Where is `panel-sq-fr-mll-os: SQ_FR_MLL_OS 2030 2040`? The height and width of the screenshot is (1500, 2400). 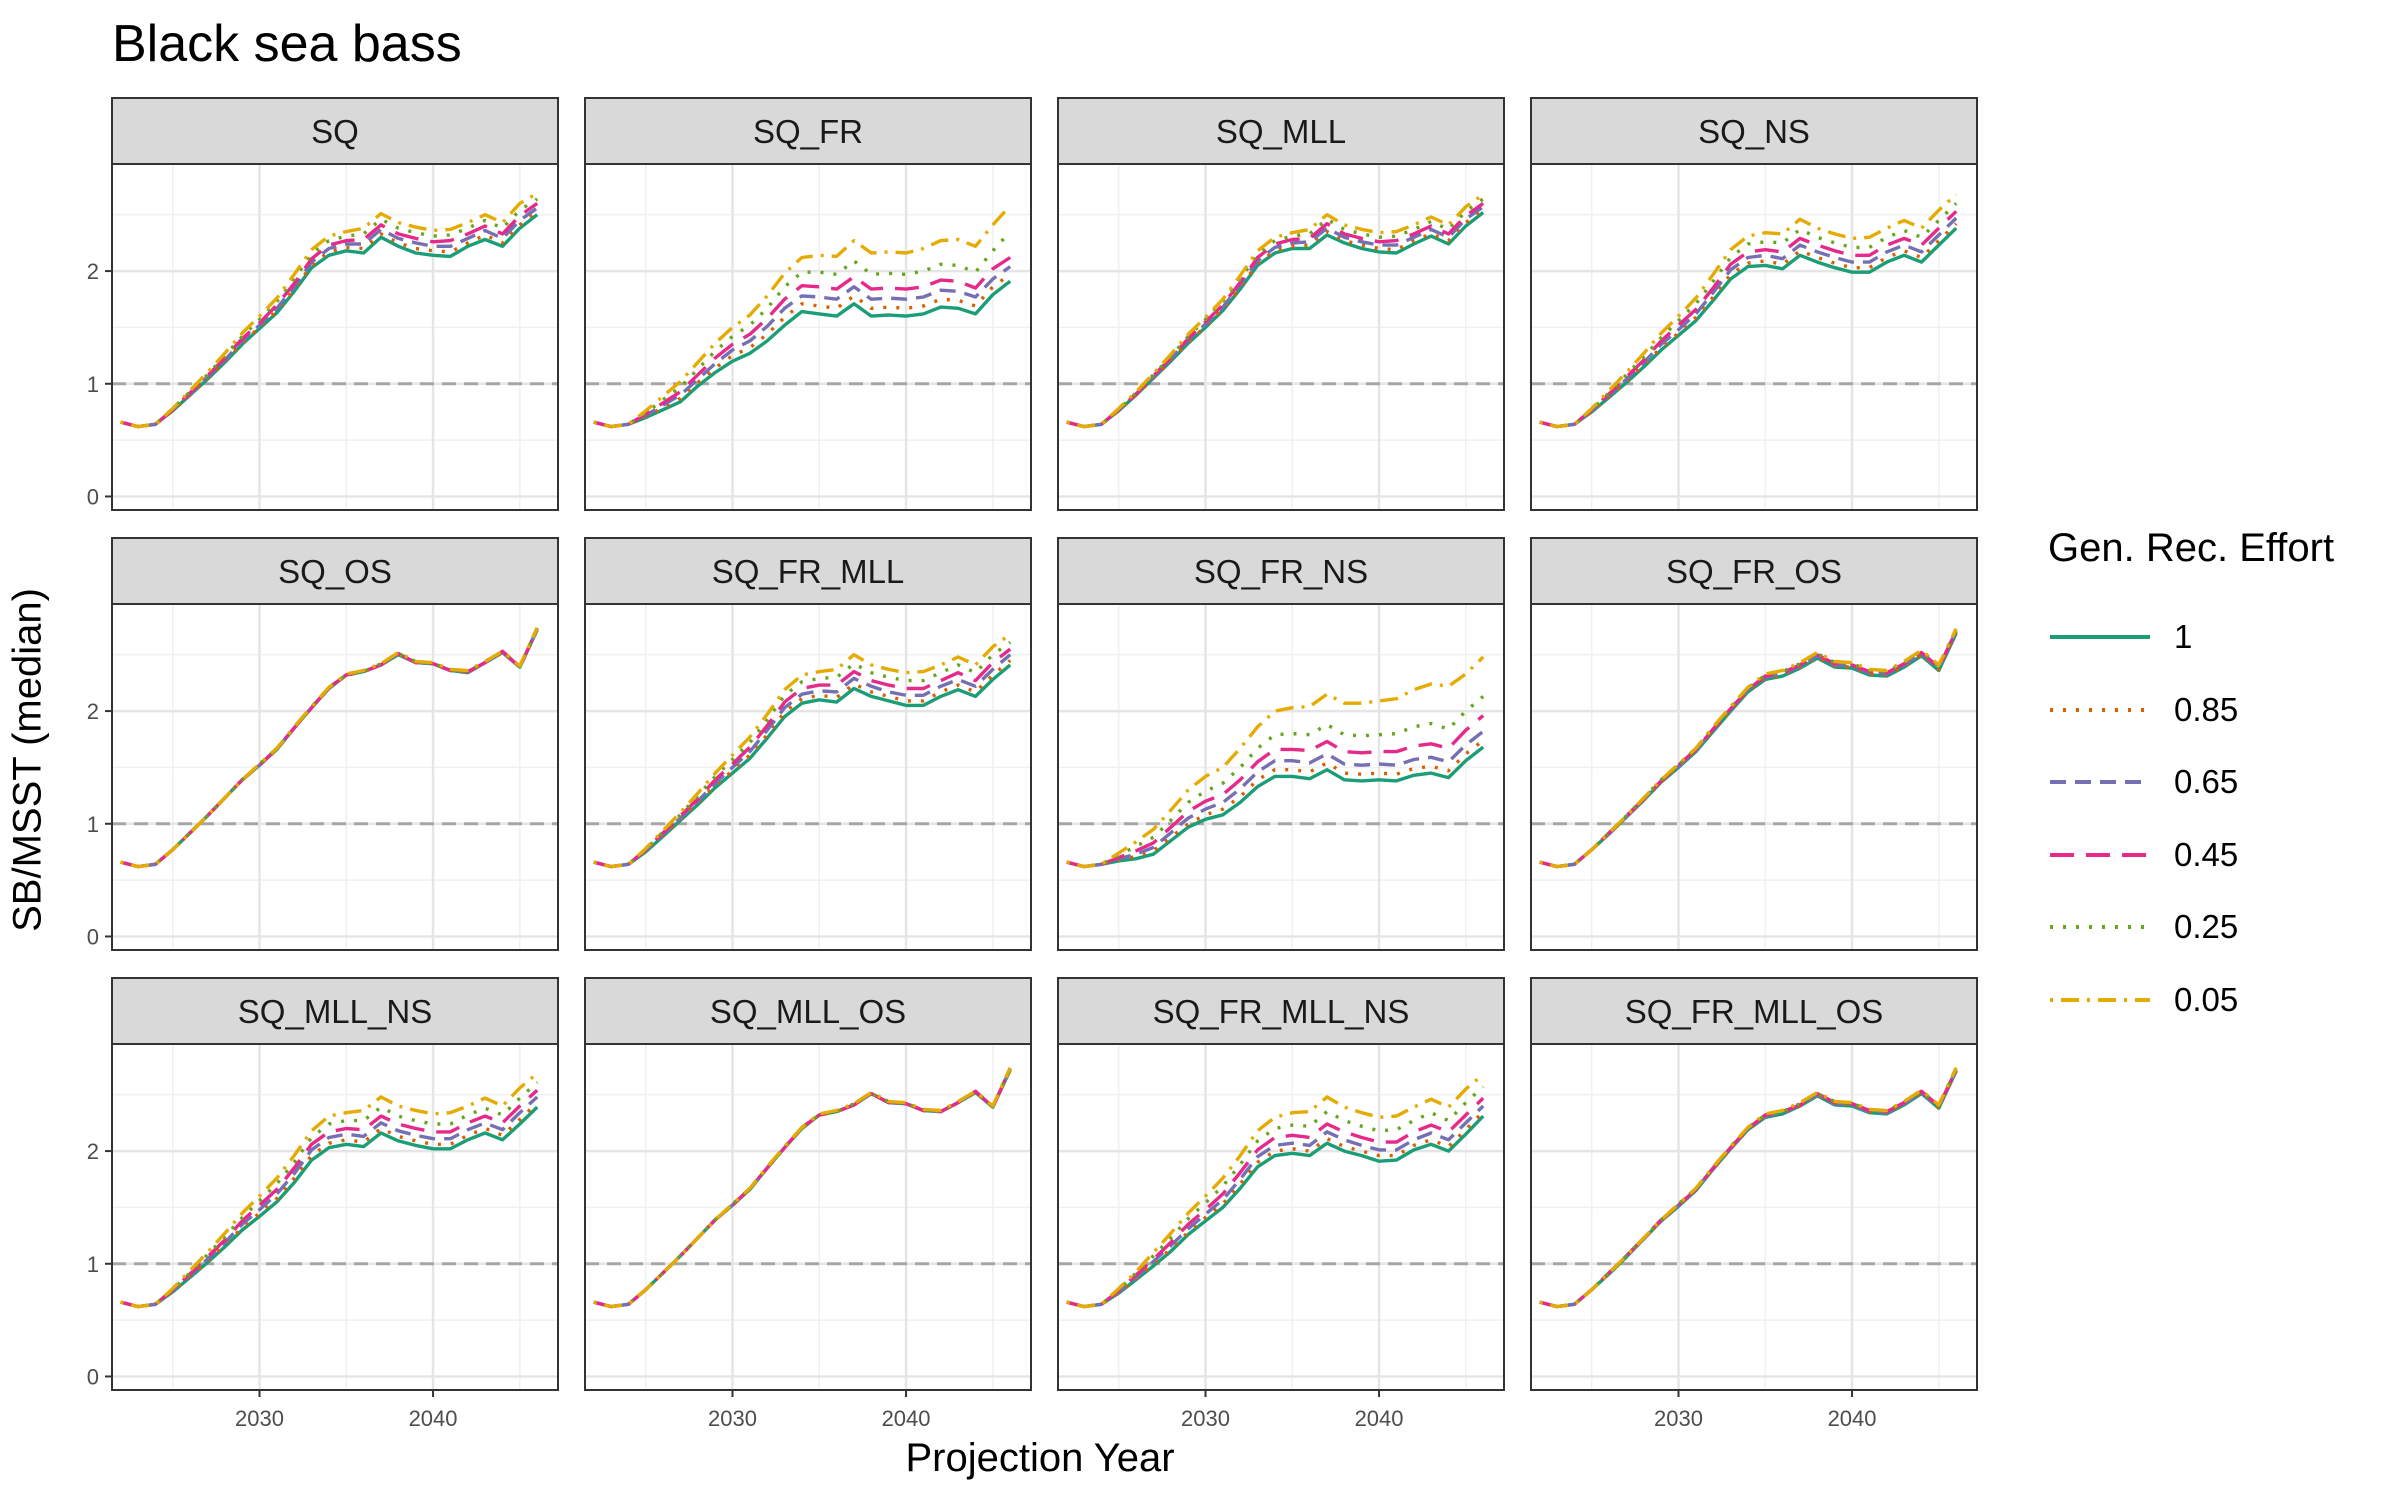 panel-sq-fr-mll-os: SQ_FR_MLL_OS 2030 2040 is located at coordinates (1754, 1204).